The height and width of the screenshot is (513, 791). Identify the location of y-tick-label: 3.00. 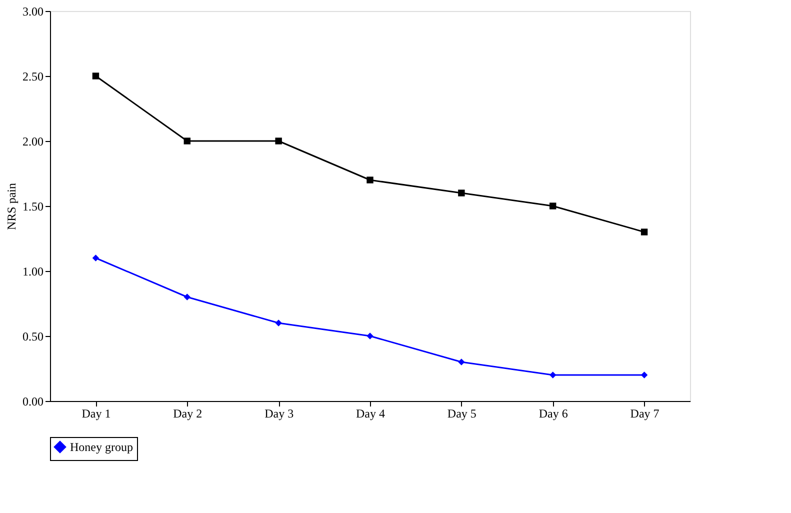
(33, 11).